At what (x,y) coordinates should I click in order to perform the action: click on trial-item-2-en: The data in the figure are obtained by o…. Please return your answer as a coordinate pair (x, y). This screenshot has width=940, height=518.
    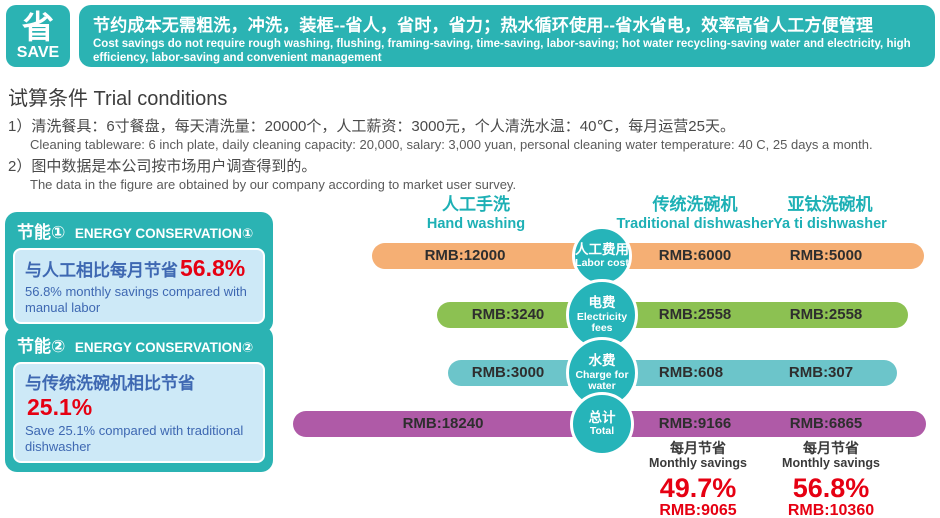
    Looking at the image, I should click on (273, 184).